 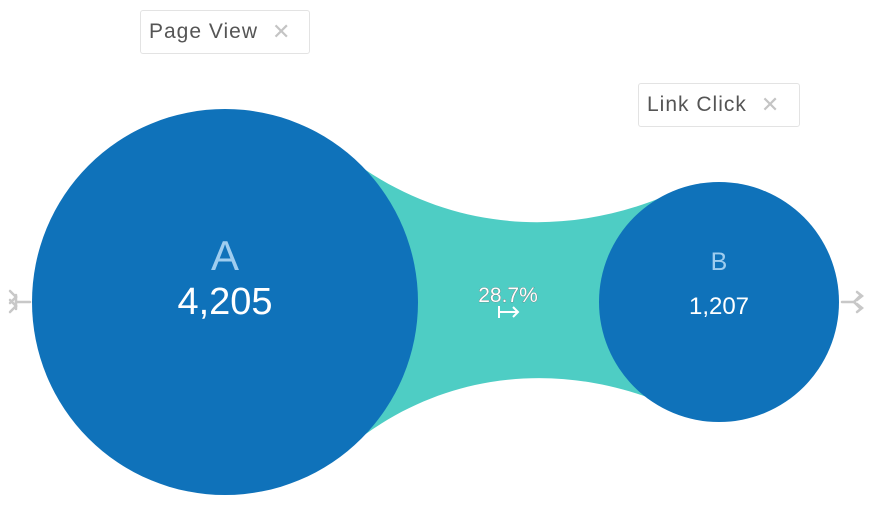 I want to click on step-a-event-tag: Page View ✕, so click(x=225, y=32).